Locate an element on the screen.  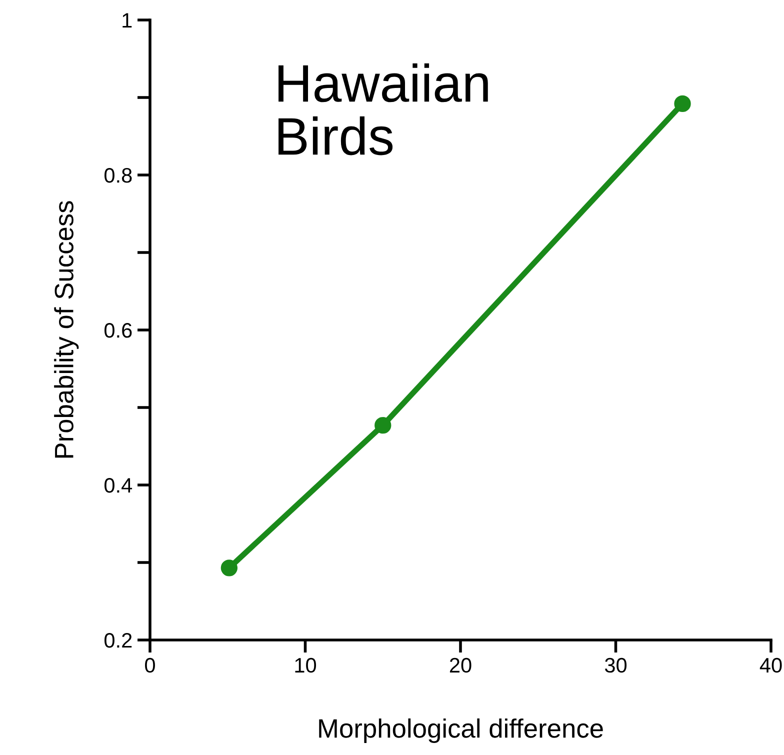
x-tick-label: 40 is located at coordinates (771, 665).